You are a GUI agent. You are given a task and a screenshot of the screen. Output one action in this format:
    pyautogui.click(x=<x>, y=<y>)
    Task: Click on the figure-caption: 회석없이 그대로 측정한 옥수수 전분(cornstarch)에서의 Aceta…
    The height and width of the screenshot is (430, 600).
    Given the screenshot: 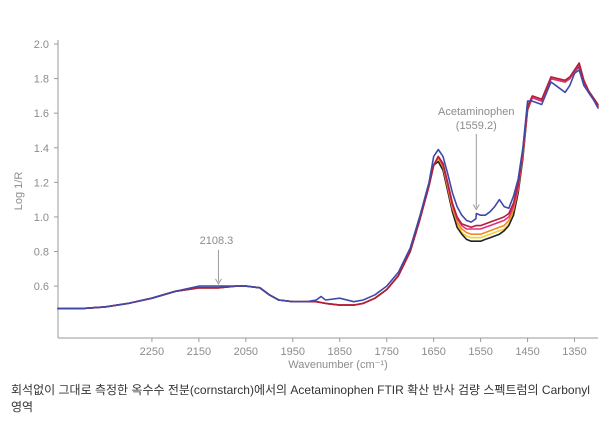 What is the action you would take?
    pyautogui.click(x=300, y=398)
    